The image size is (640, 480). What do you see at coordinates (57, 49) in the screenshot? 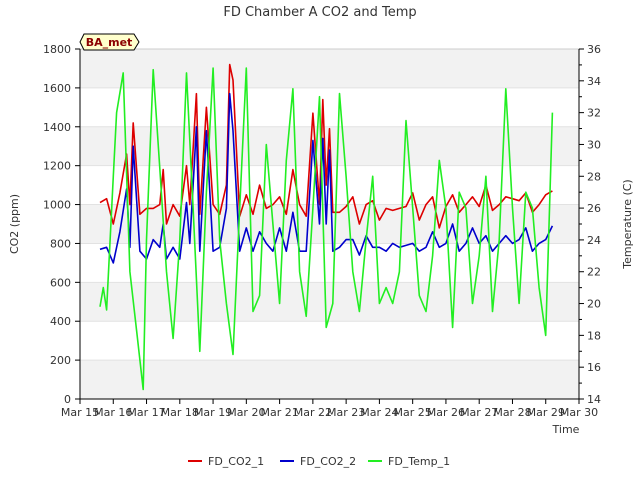
I see `left-tick-label: 1800` at bounding box center [57, 49].